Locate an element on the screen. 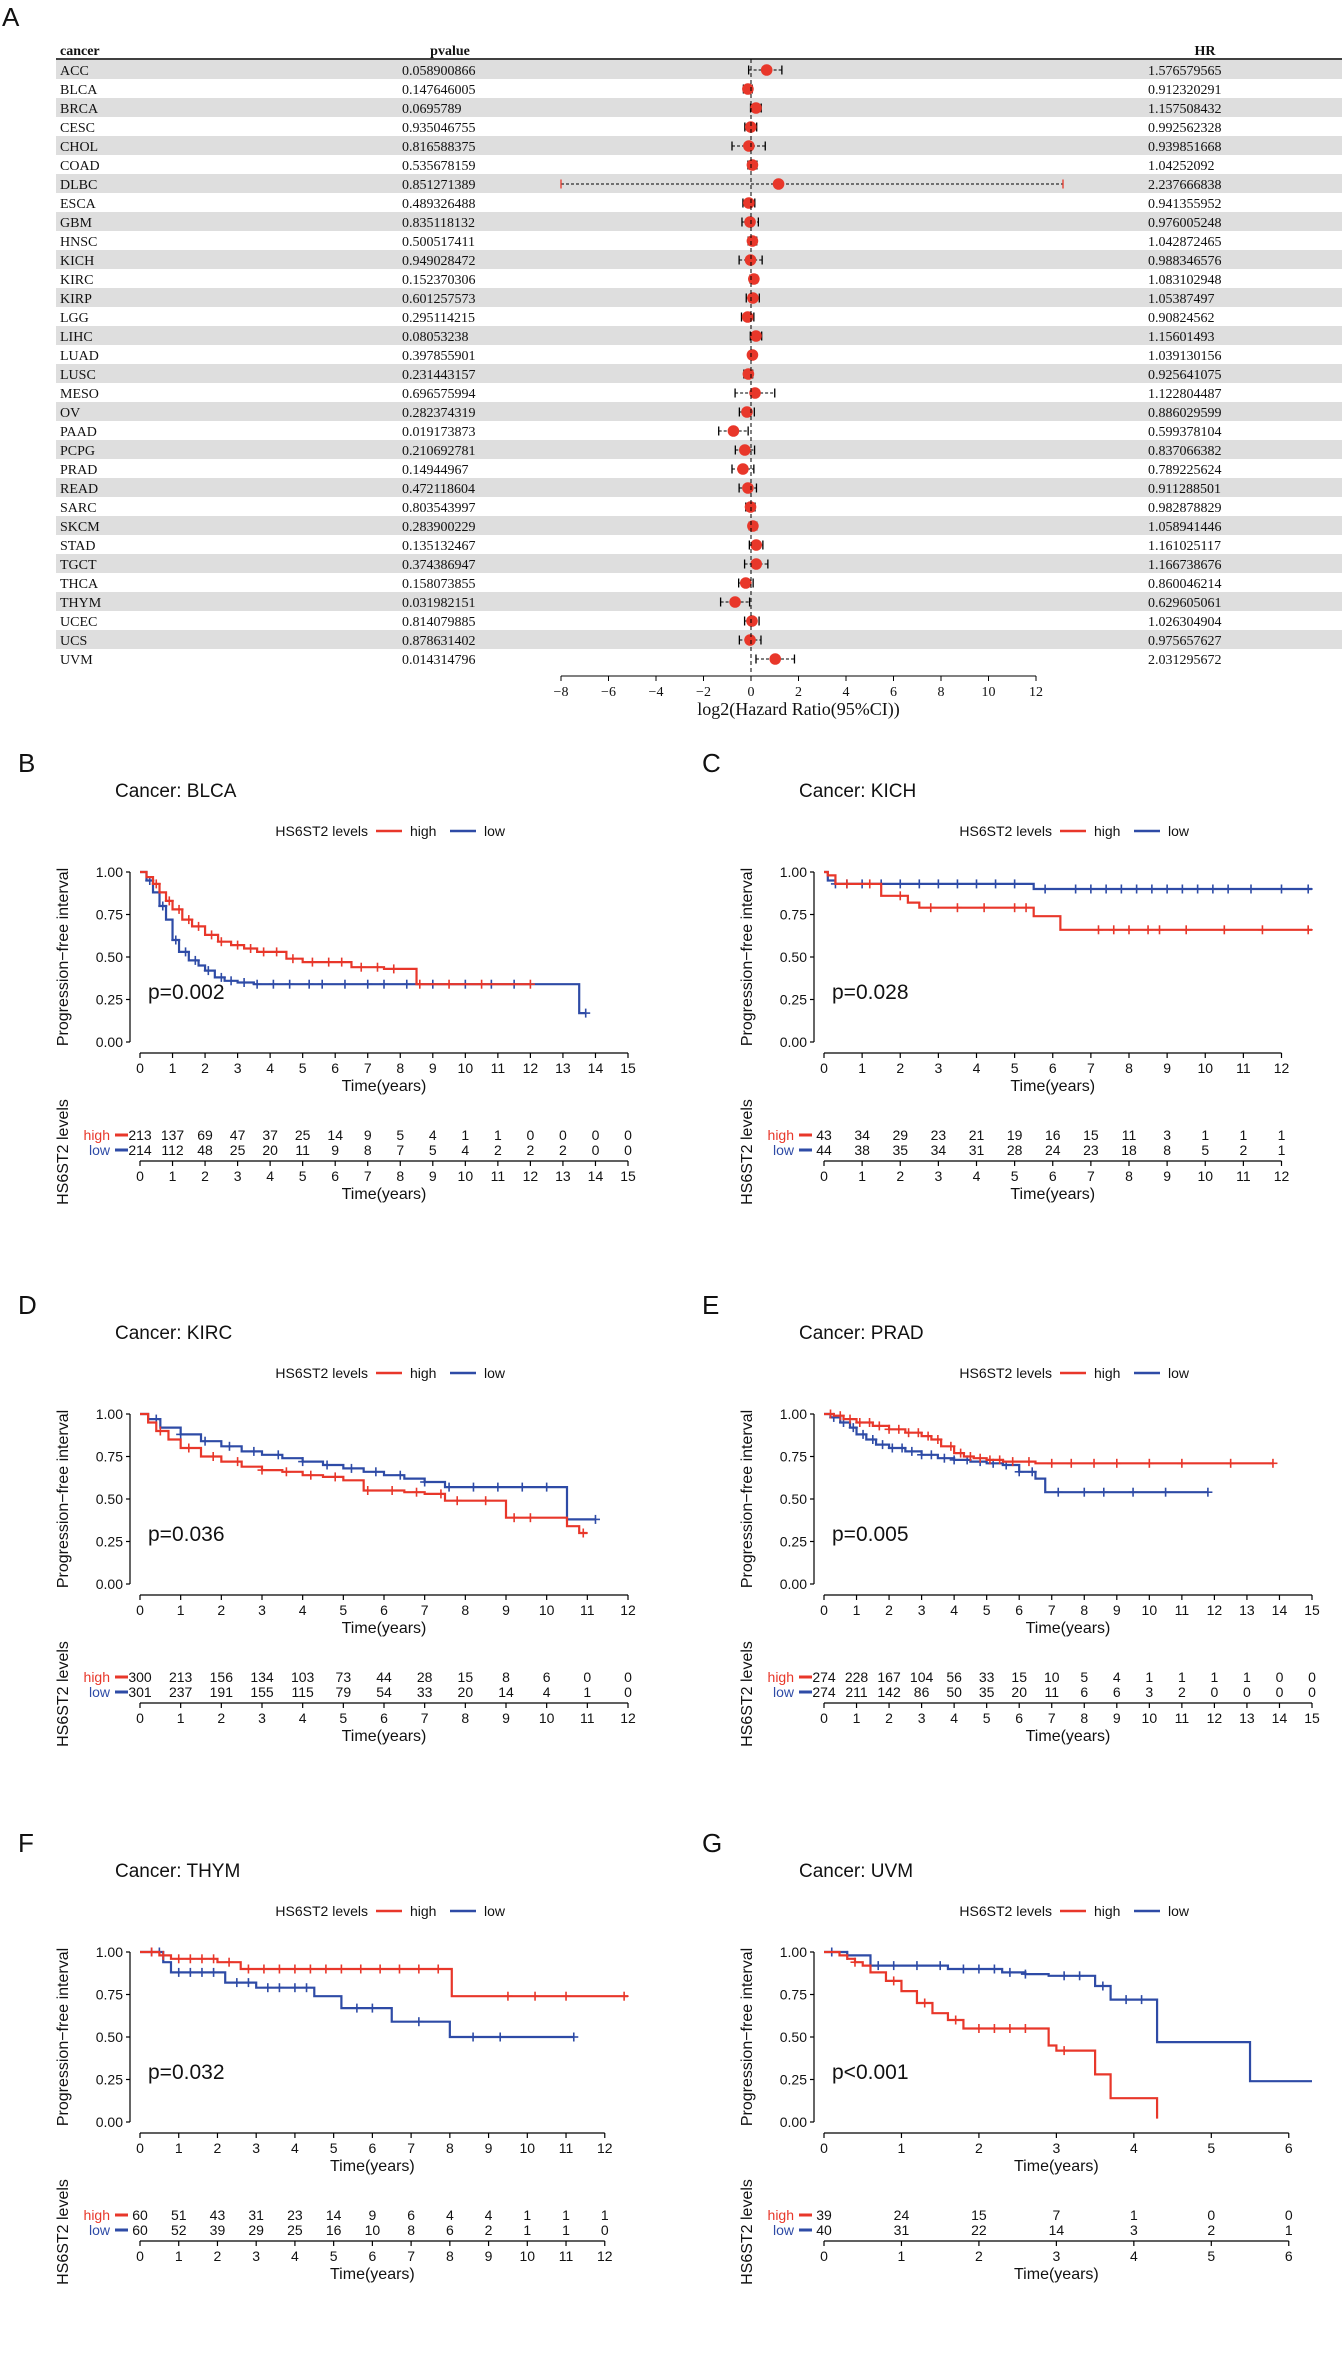 The height and width of the screenshot is (2362, 1342). pvalue-label: 0.135132467 is located at coordinates (439, 546).